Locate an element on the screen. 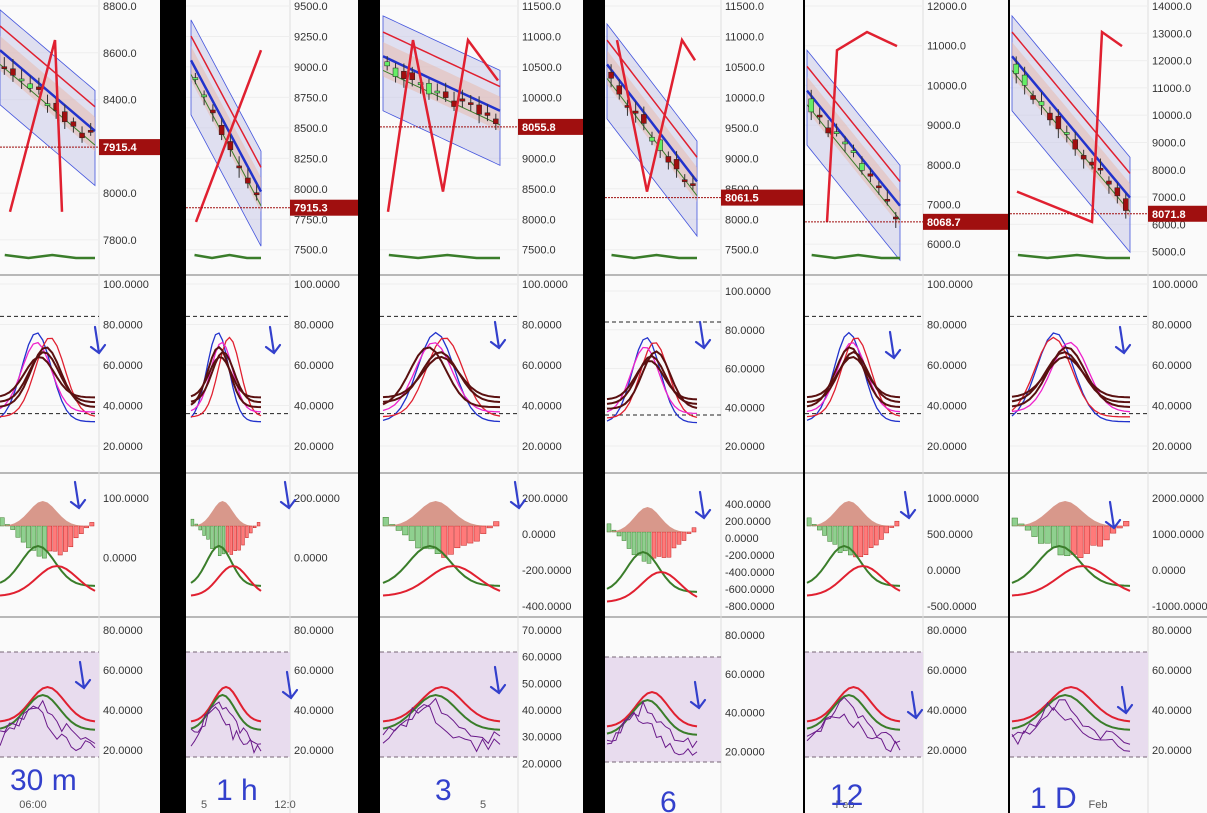  macd-tick-label: 200.0000 is located at coordinates (545, 499).